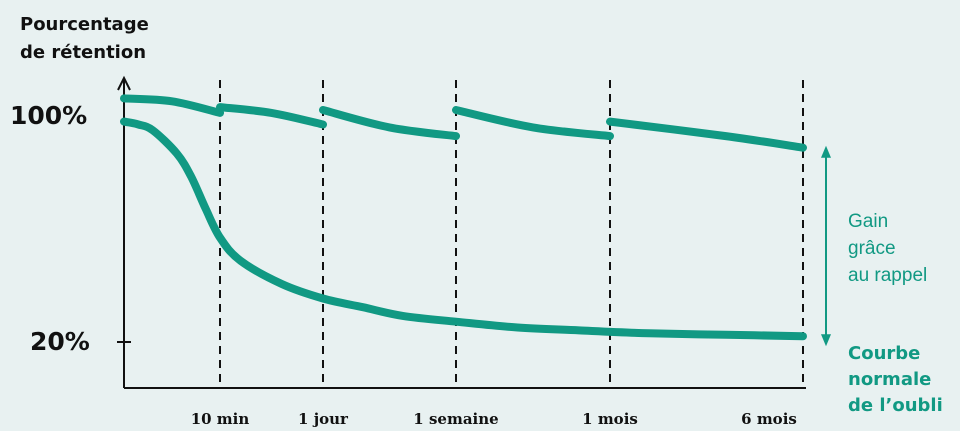 Image resolution: width=960 pixels, height=431 pixels. What do you see at coordinates (884, 353) in the screenshot?
I see `normal-curve-label-line-1: Courbe` at bounding box center [884, 353].